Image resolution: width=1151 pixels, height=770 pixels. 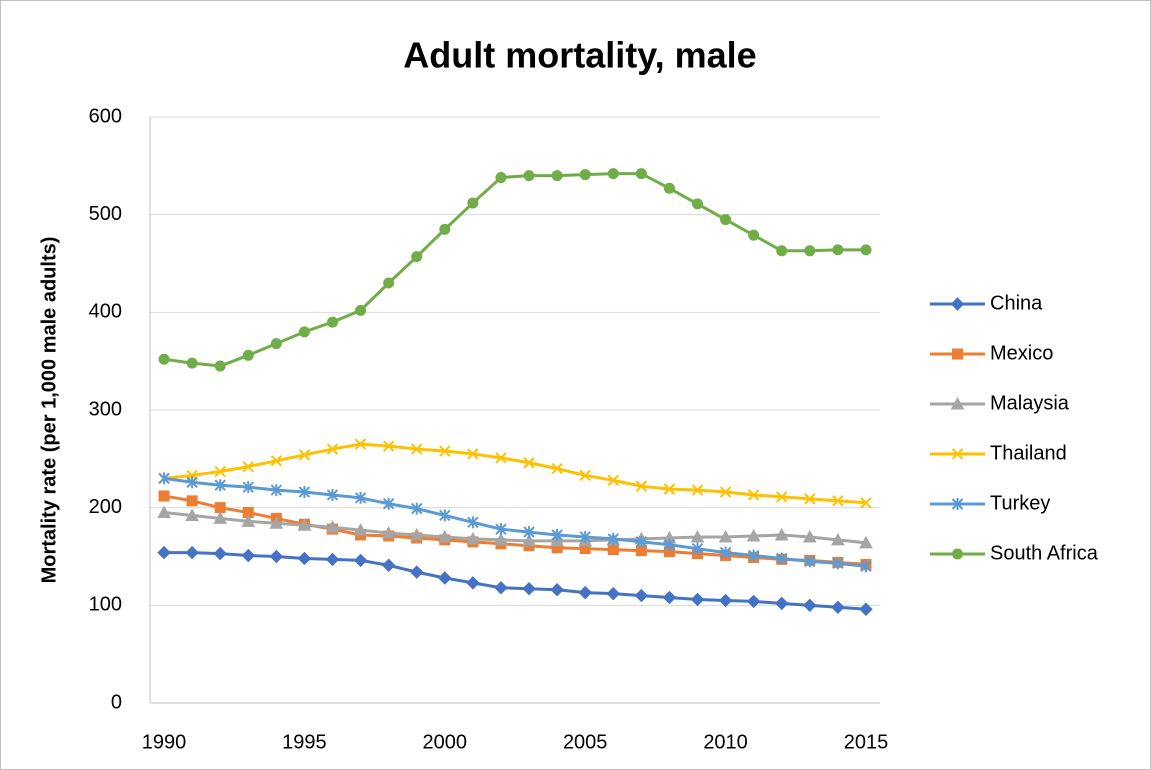 What do you see at coordinates (105, 507) in the screenshot?
I see `y-tick-label: 200` at bounding box center [105, 507].